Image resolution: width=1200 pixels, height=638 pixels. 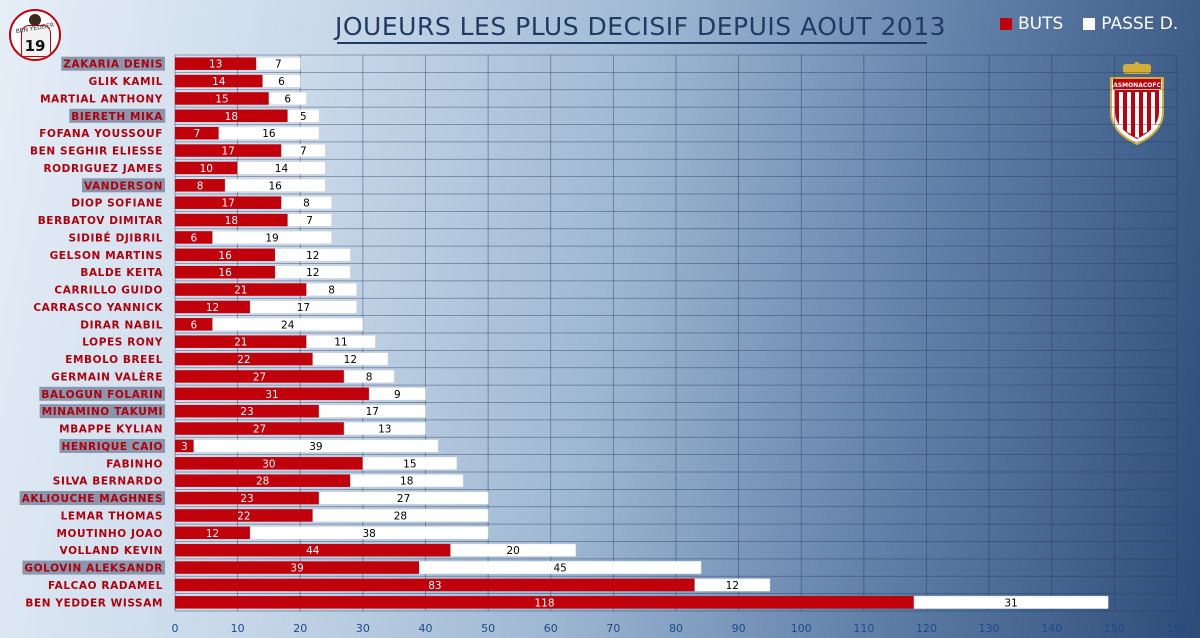 What do you see at coordinates (35, 20) in the screenshot?
I see `avatar-head` at bounding box center [35, 20].